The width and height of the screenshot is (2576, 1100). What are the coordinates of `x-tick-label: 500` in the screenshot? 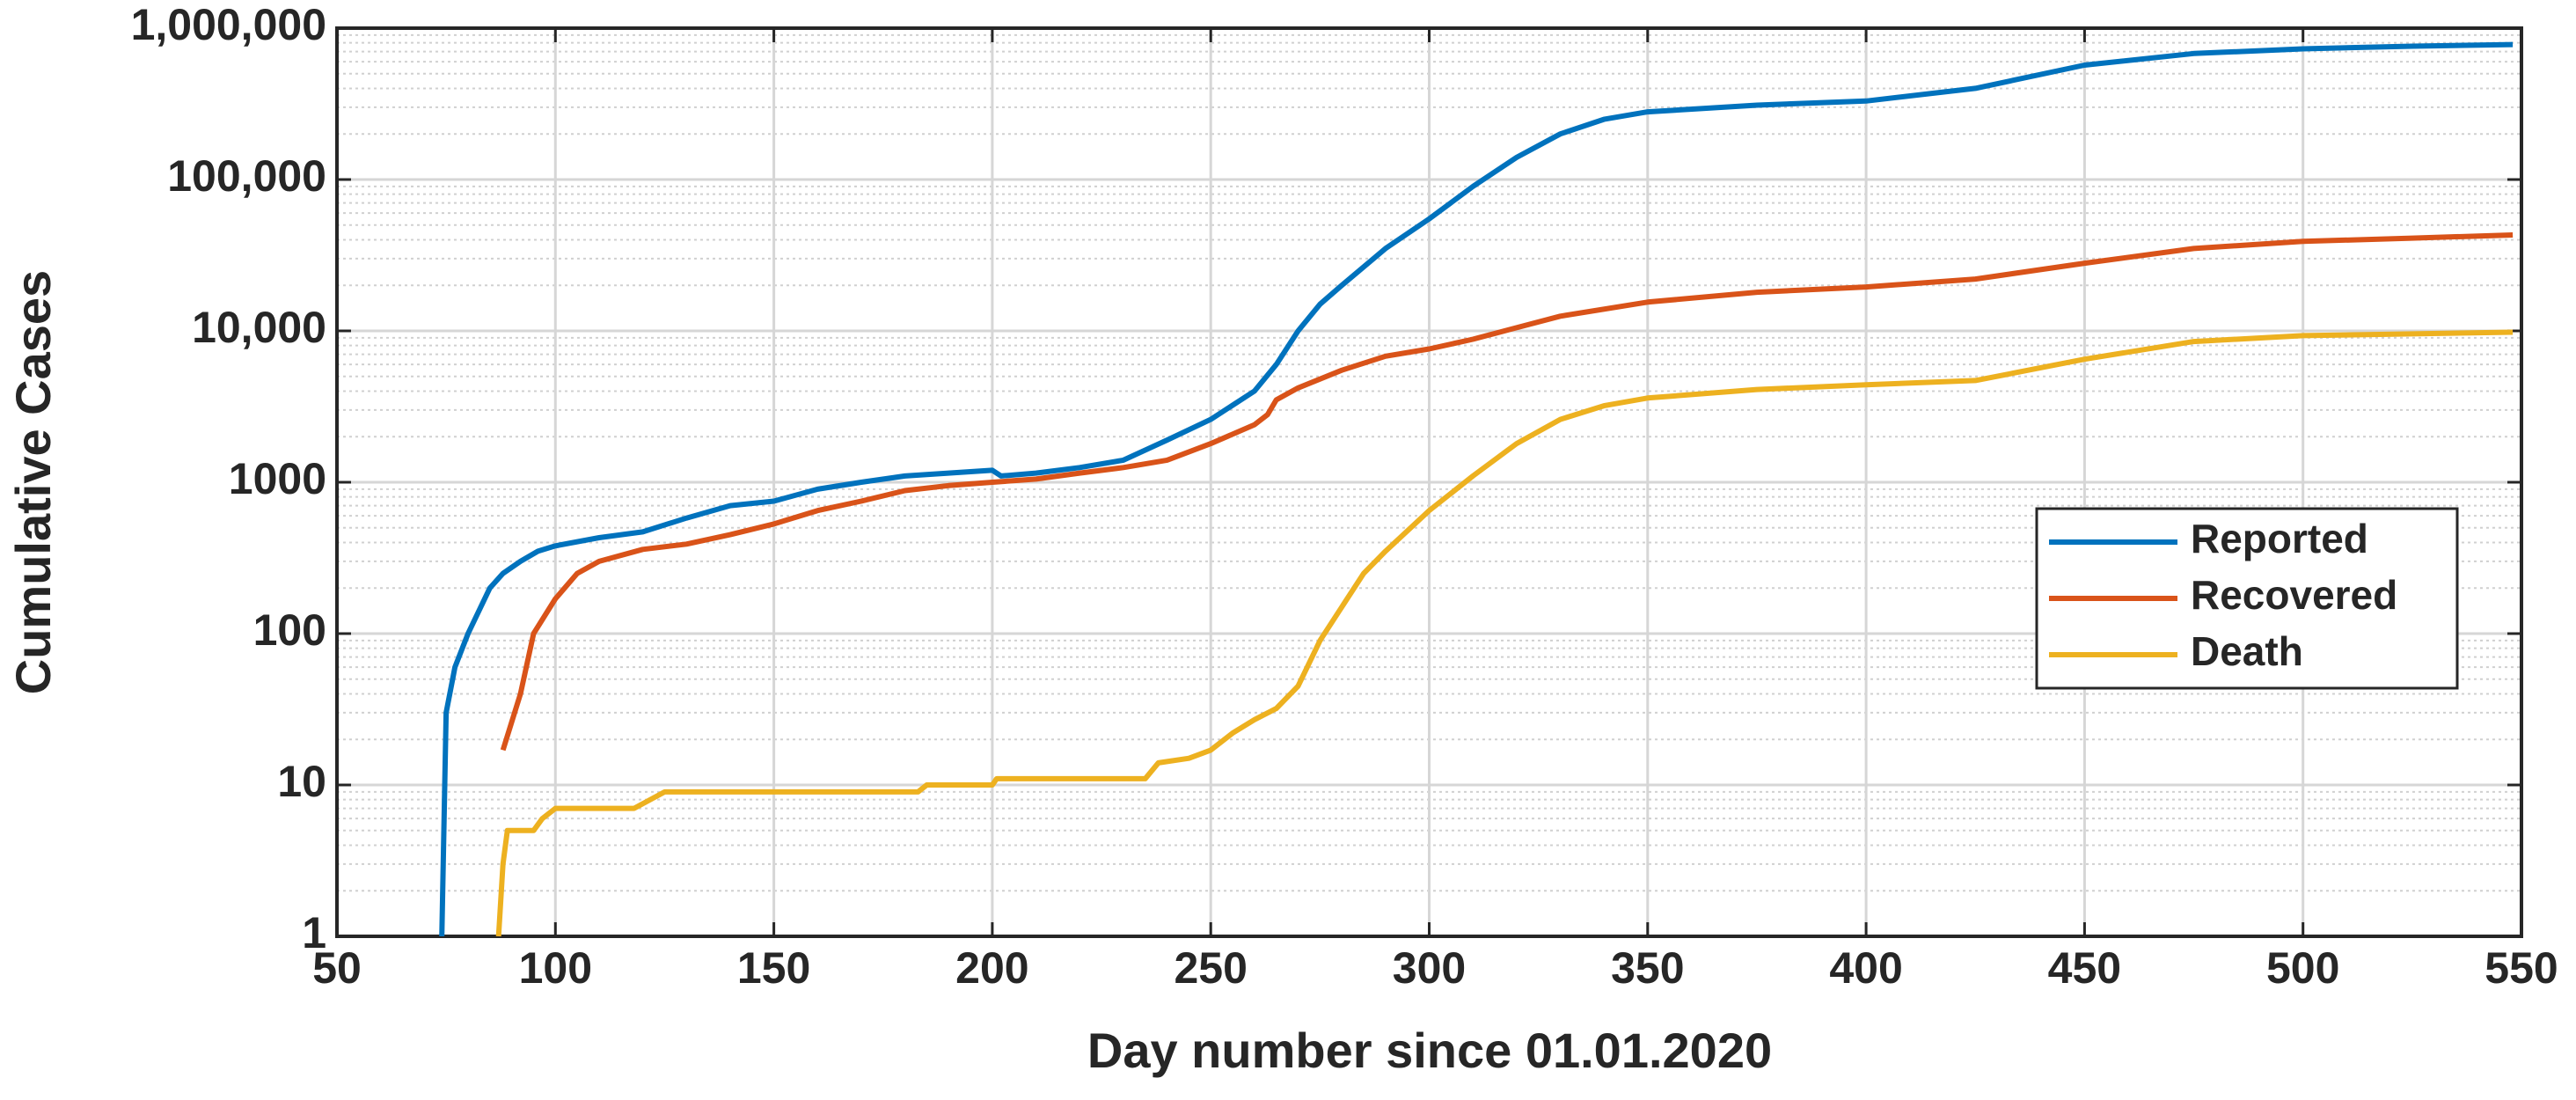 It's located at (2302, 968).